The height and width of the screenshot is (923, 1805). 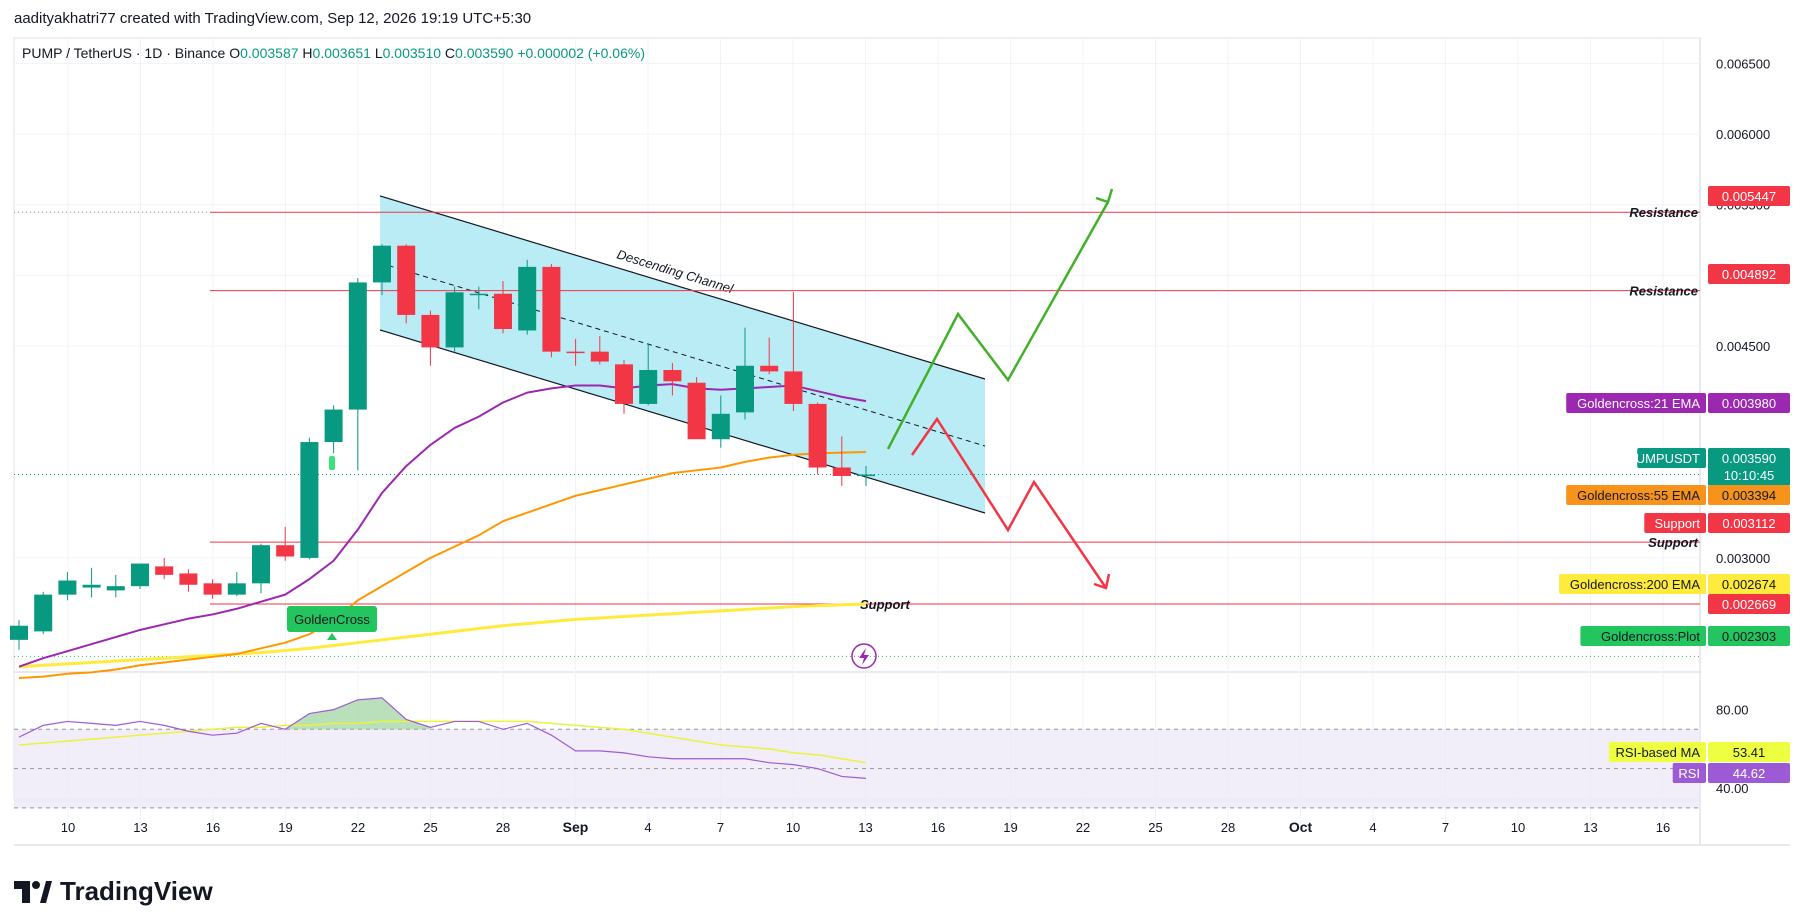 What do you see at coordinates (342, 53) in the screenshot?
I see `ohlc-legend-part: 0.003651` at bounding box center [342, 53].